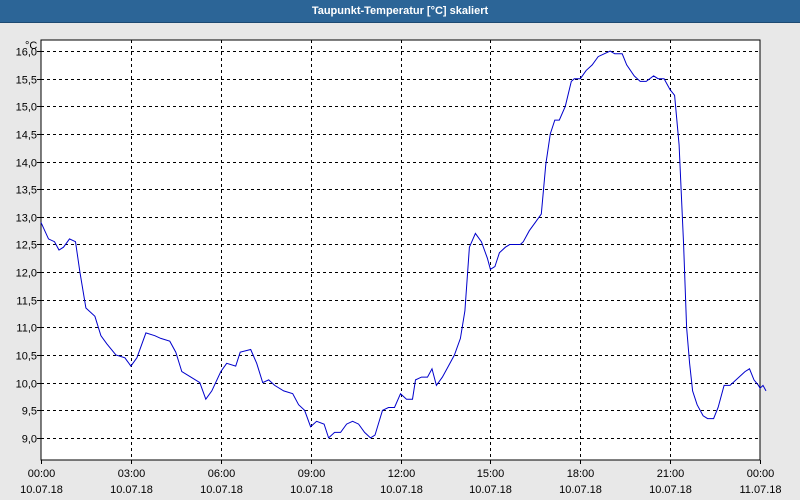 This screenshot has width=800, height=500. Describe the element at coordinates (491, 474) in the screenshot. I see `x-tick-label-time: 15:00` at that location.